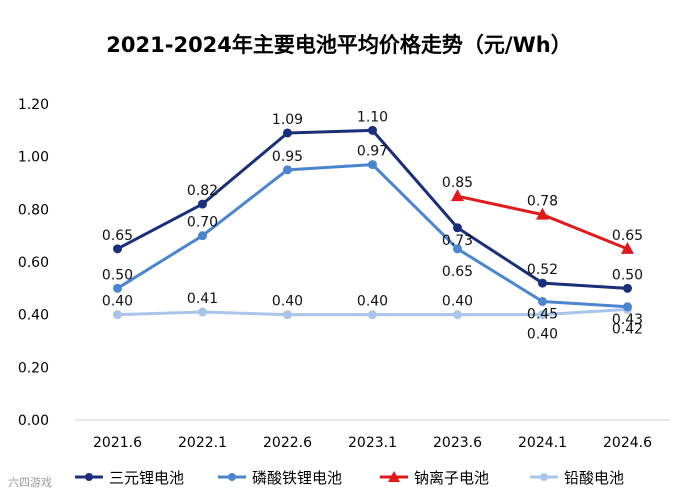 This screenshot has height=493, width=679. Describe the element at coordinates (33, 158) in the screenshot. I see `y-tick-label: 1.00` at that location.